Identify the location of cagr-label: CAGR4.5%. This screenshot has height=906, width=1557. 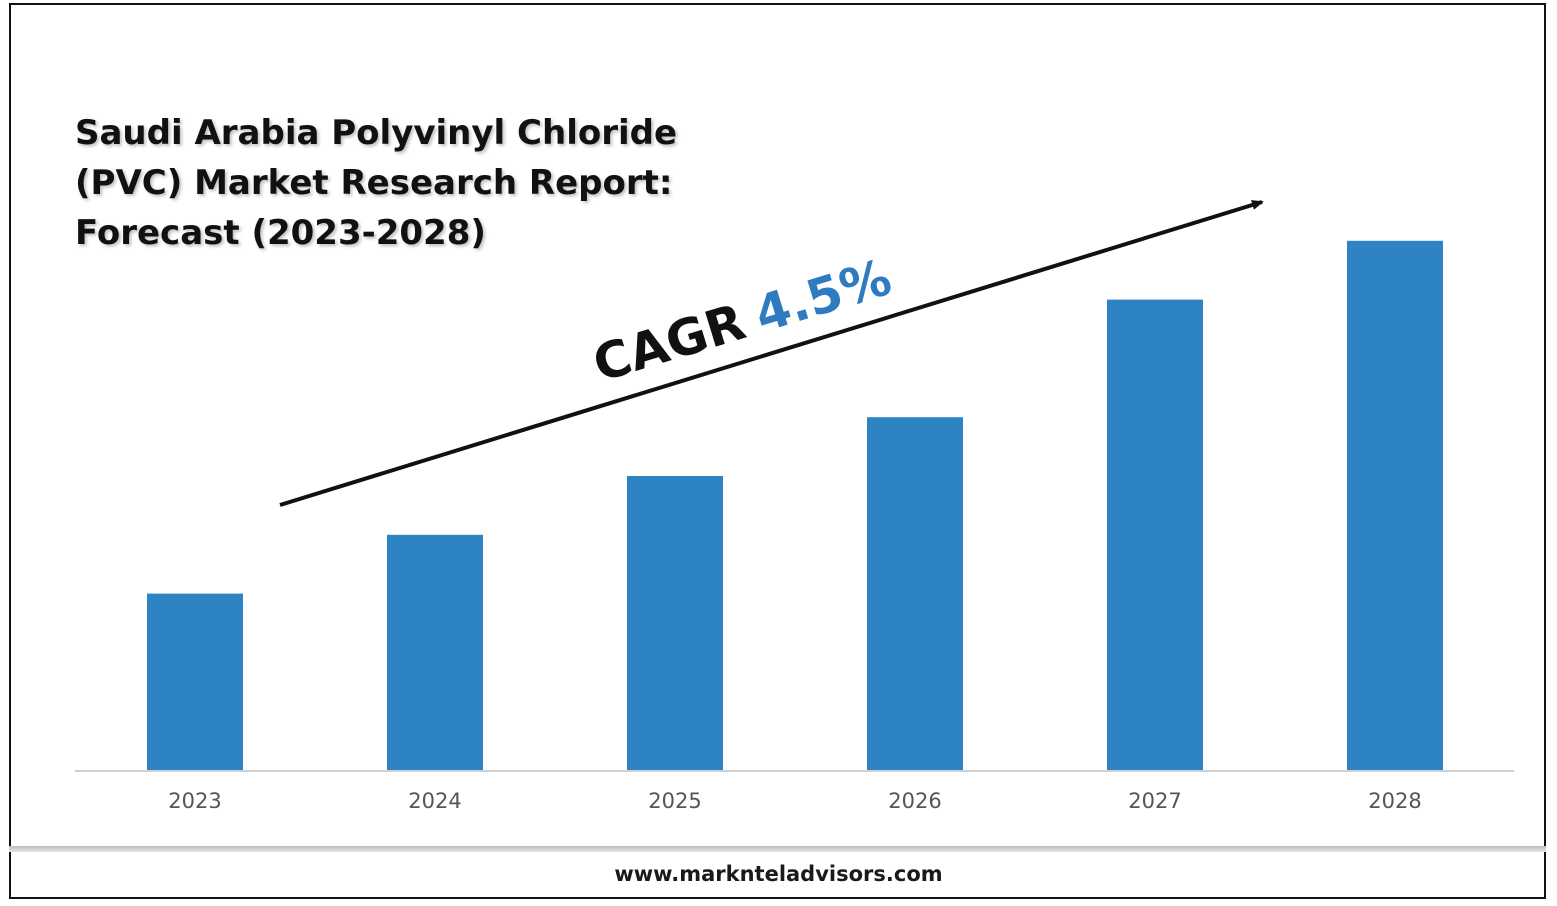
(742, 320).